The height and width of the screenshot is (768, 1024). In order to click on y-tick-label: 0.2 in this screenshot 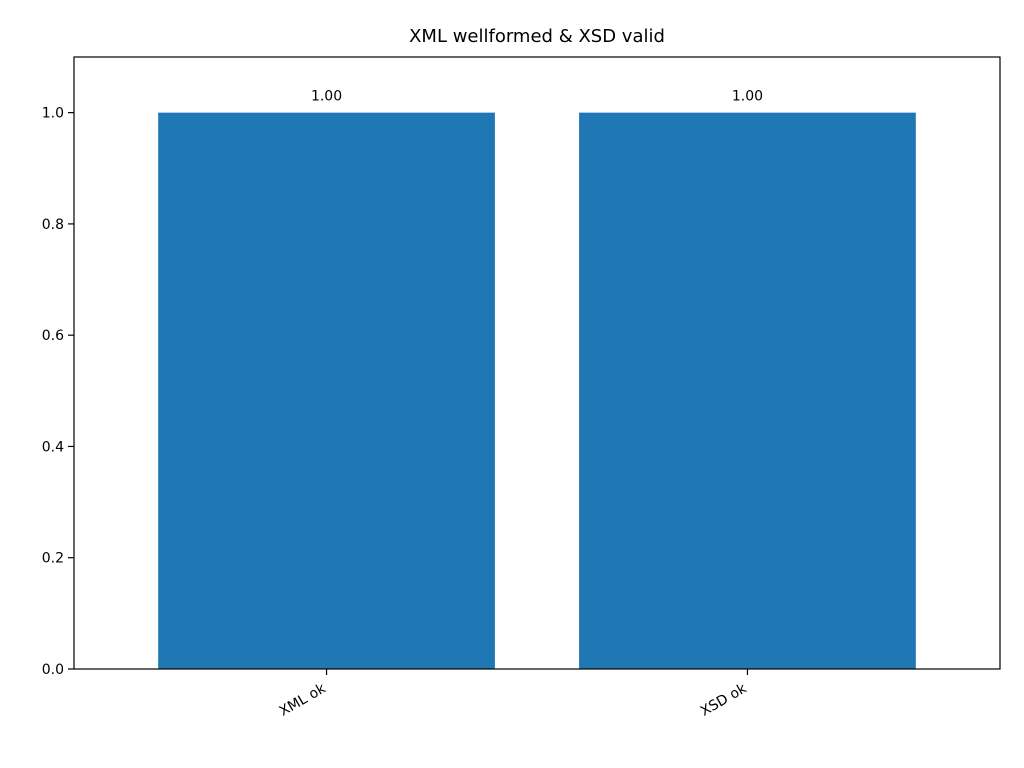, I will do `click(53, 559)`.